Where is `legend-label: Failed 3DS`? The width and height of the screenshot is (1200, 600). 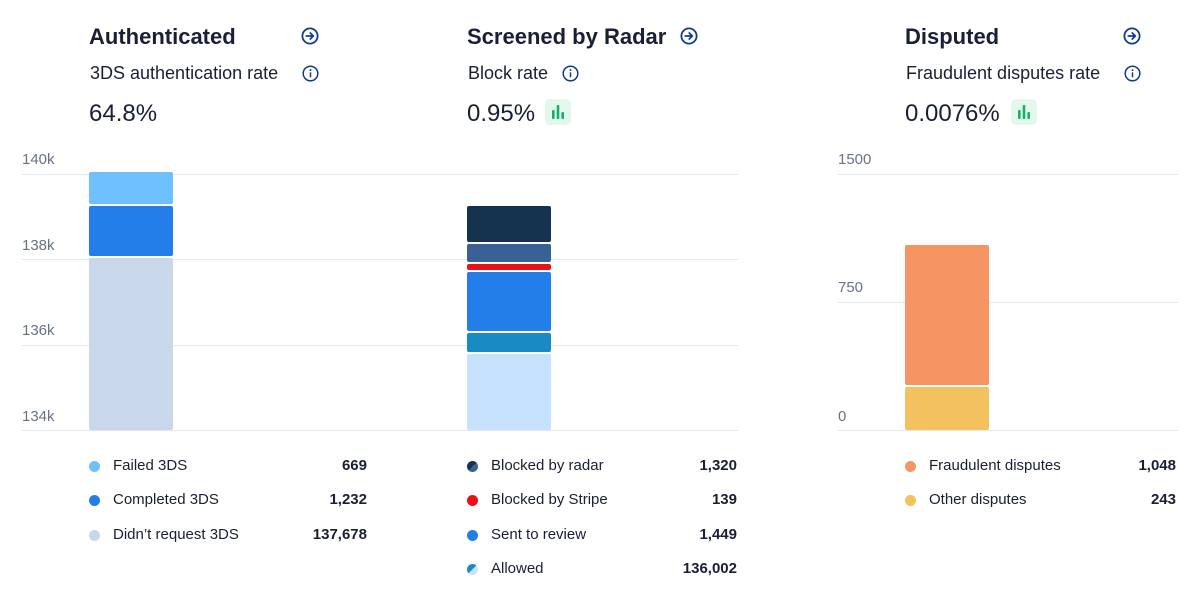 legend-label: Failed 3DS is located at coordinates (150, 465).